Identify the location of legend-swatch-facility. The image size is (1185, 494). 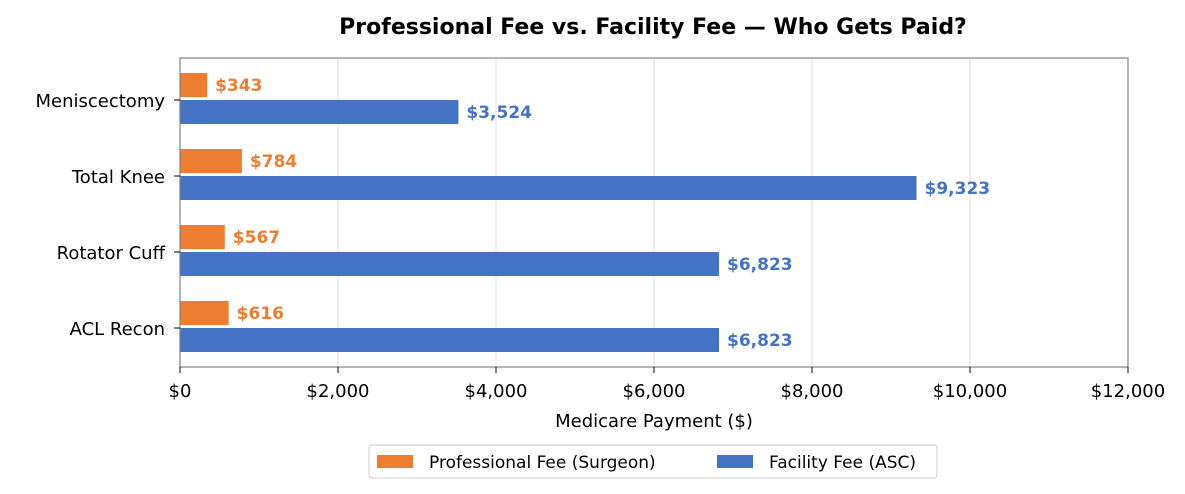
(735, 461).